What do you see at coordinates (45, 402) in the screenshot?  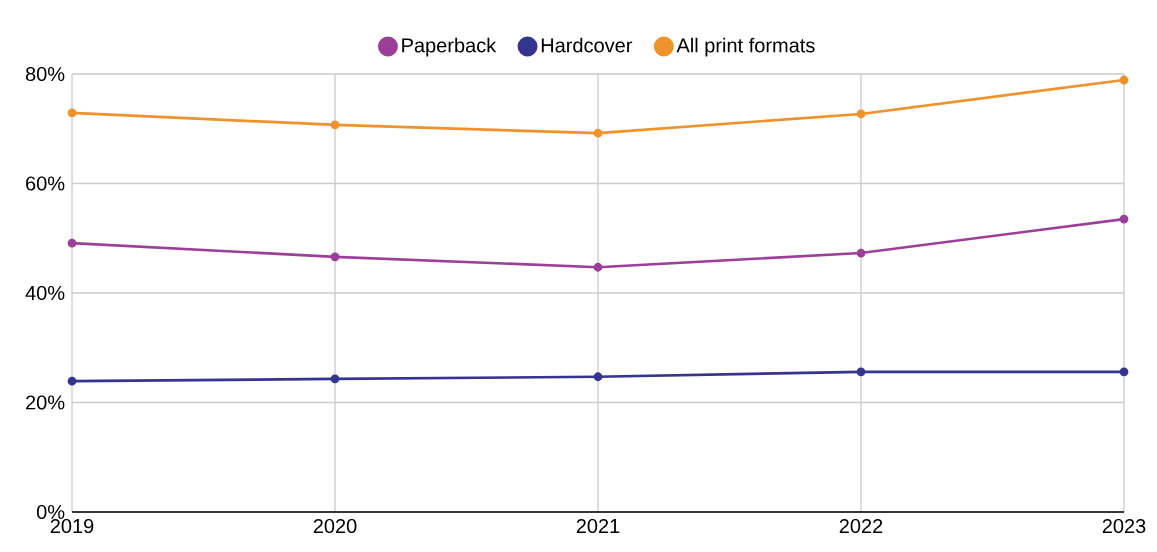 I see `y-tick-label: 20%` at bounding box center [45, 402].